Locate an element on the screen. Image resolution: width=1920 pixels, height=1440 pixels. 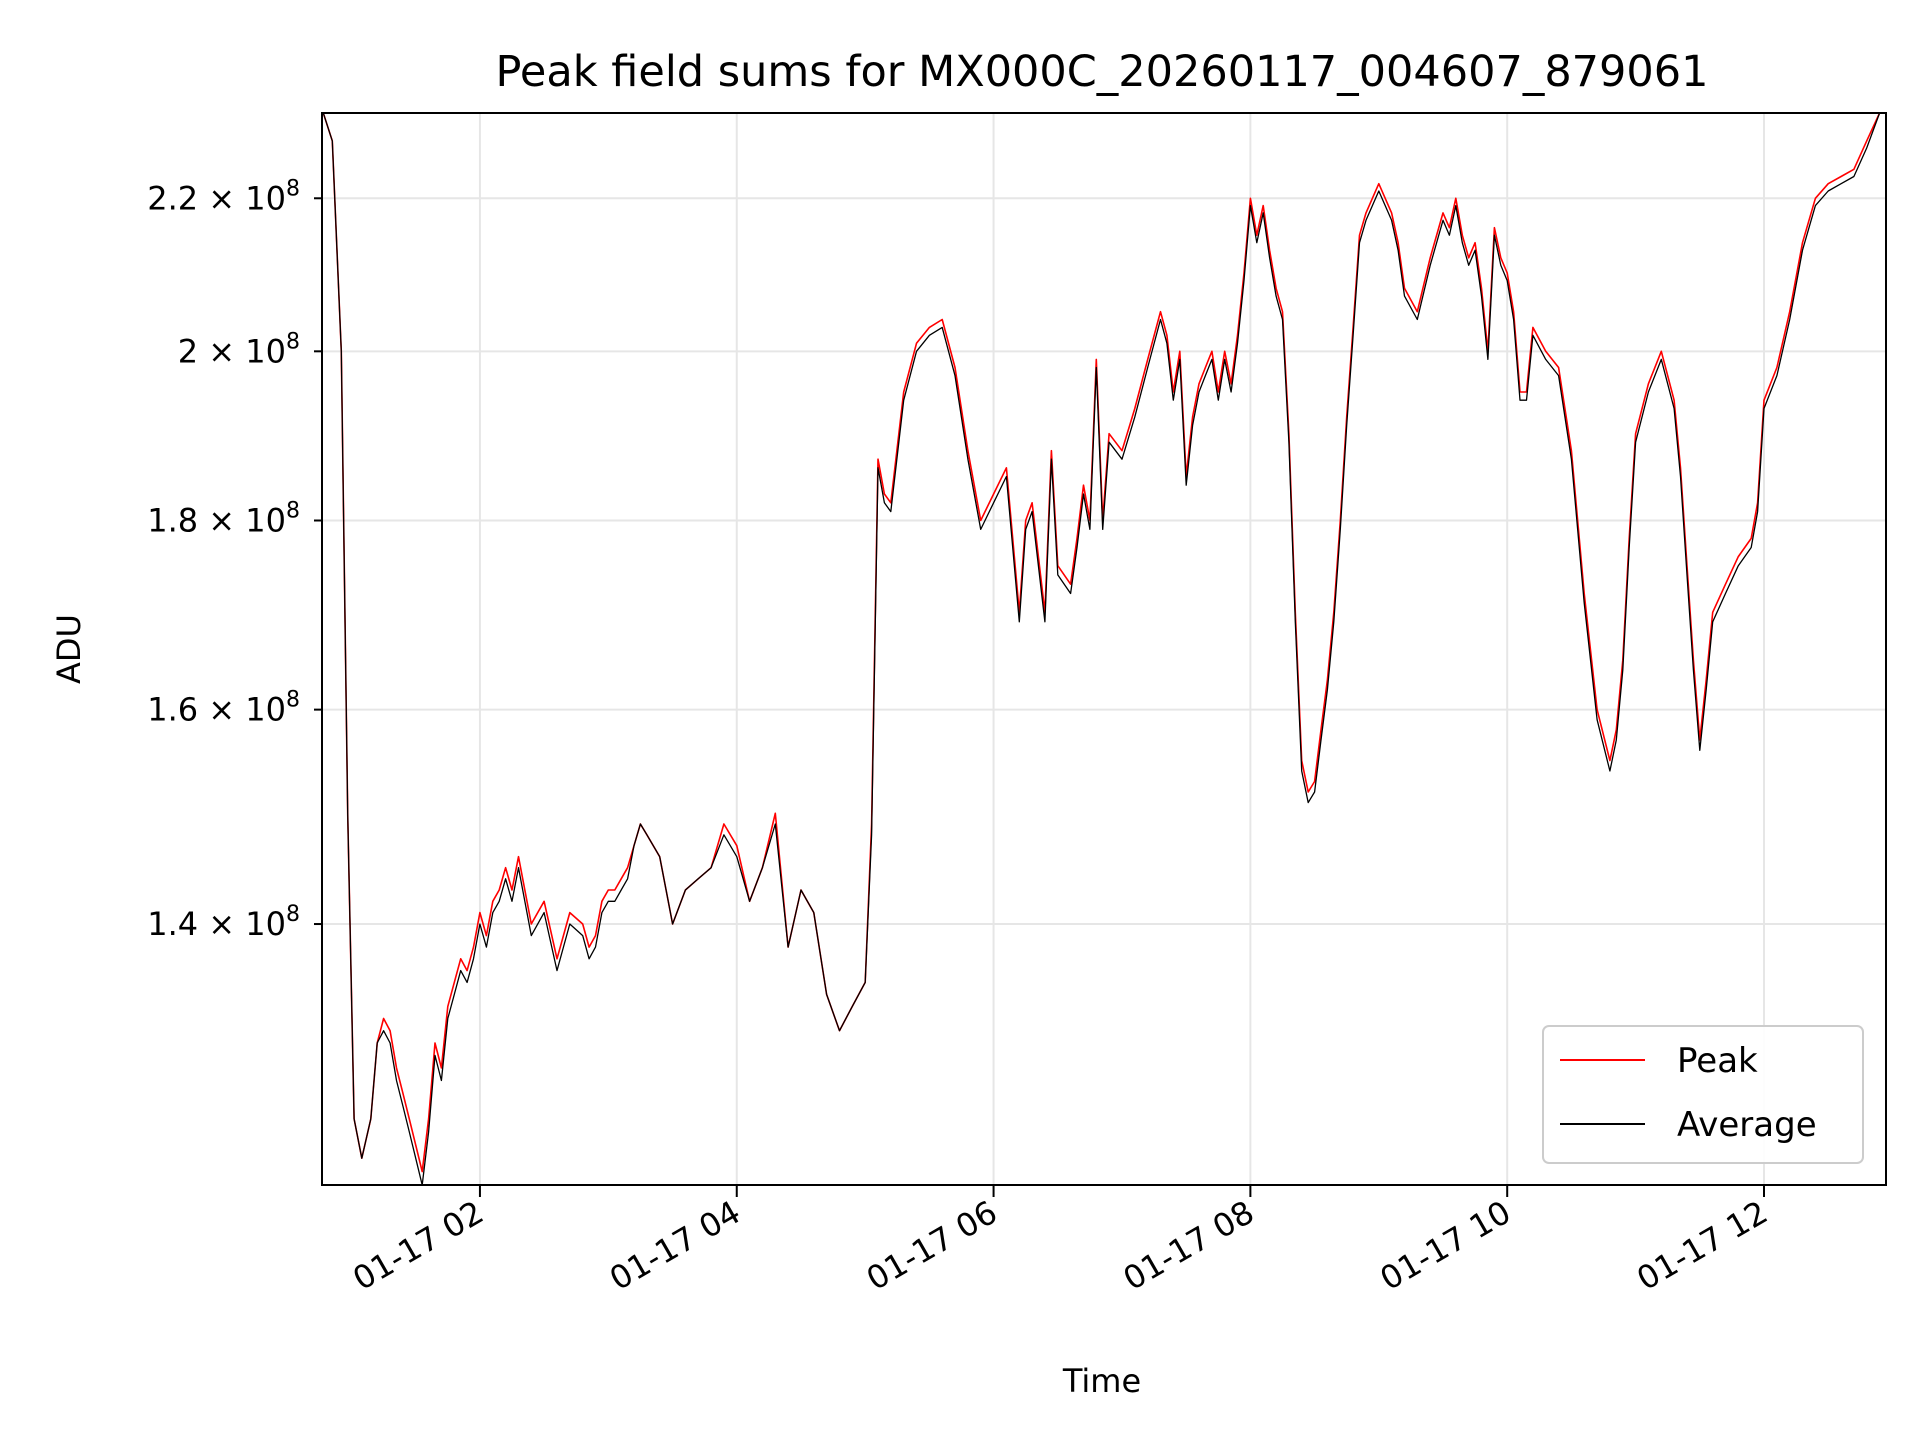
y-tick-label: 1.8 × 108 is located at coordinates (223, 519).